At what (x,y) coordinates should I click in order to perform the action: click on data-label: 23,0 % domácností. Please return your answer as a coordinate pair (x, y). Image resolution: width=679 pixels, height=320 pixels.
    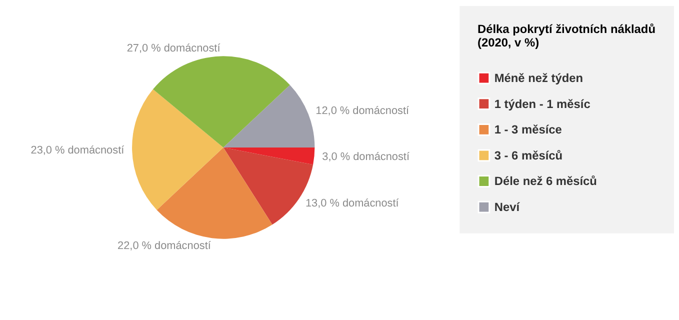
    Looking at the image, I should click on (77, 150).